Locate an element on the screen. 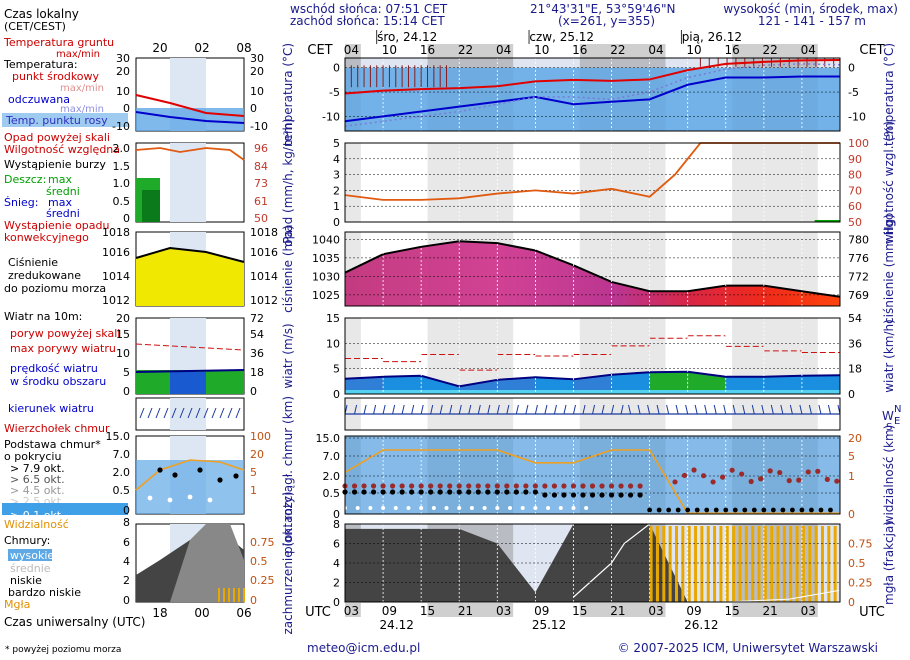 The width and height of the screenshot is (910, 660). precip-tick: 1 is located at coordinates (336, 206).